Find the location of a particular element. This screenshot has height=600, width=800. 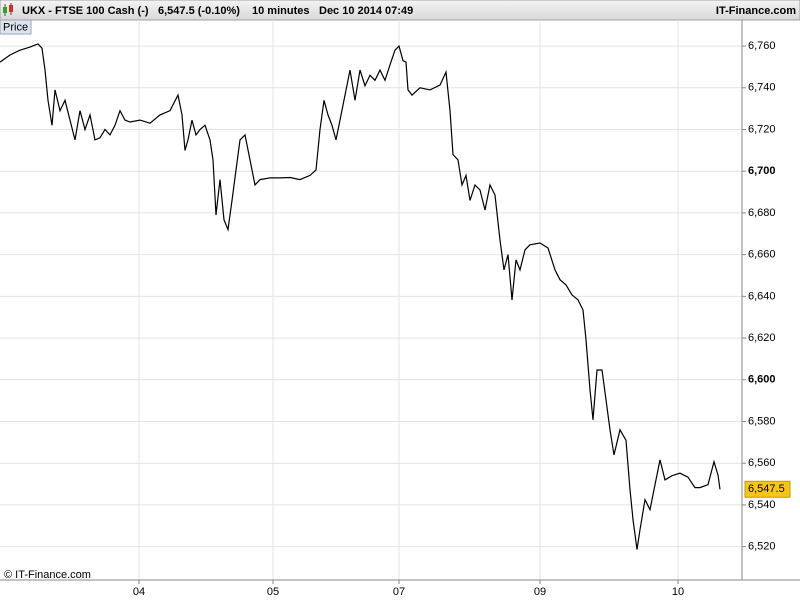

y-tick-label: 6,760 is located at coordinates (762, 46).